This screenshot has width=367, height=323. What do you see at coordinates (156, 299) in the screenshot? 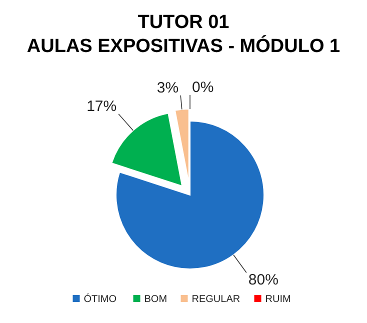
I see `legend-label: BOM` at bounding box center [156, 299].